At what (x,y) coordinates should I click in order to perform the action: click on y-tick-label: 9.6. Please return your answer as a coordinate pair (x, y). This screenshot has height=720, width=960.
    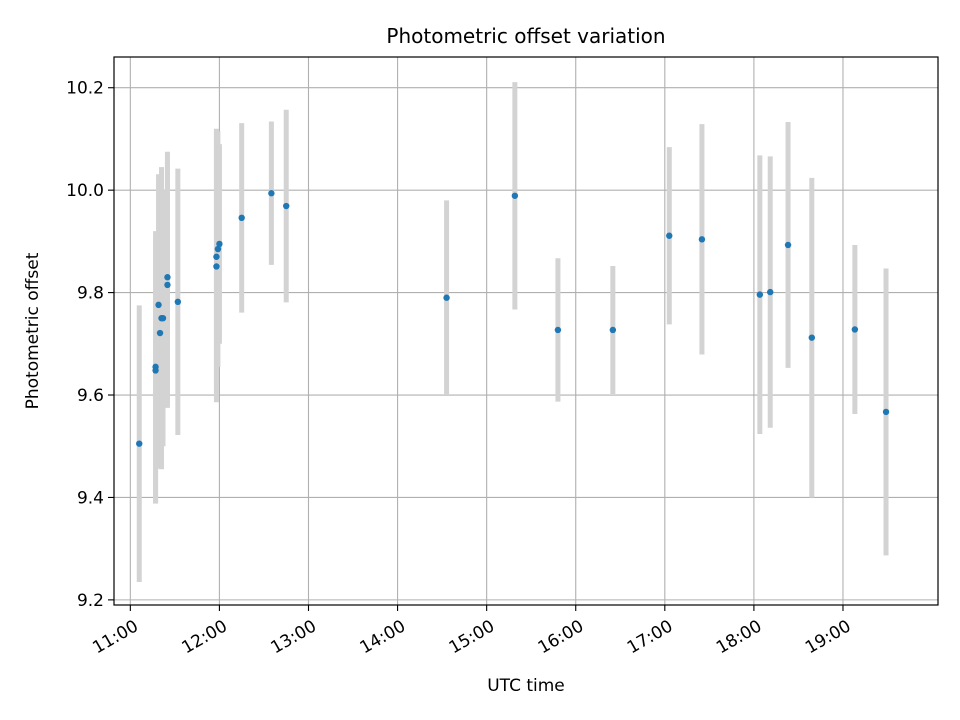
    Looking at the image, I should click on (90, 396).